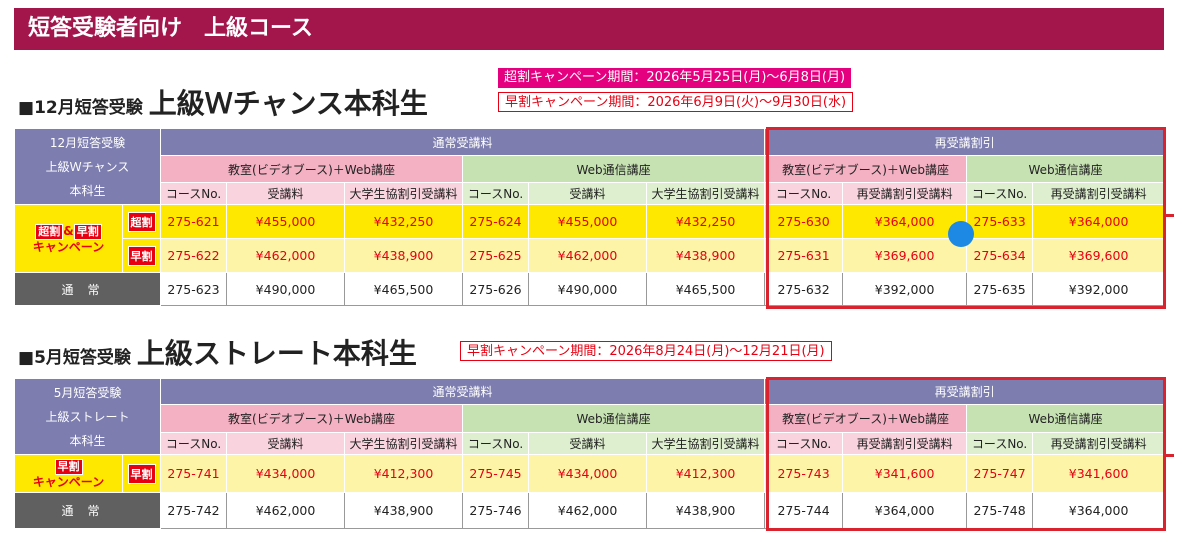 The width and height of the screenshot is (1179, 545). Describe the element at coordinates (87, 440) in the screenshot. I see `corner-line: 本科生` at that location.